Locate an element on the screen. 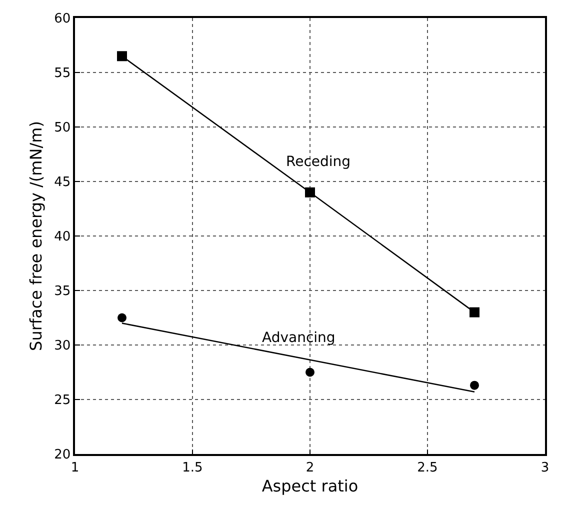 The image size is (561, 506). y-tick-label: 25 is located at coordinates (62, 400).